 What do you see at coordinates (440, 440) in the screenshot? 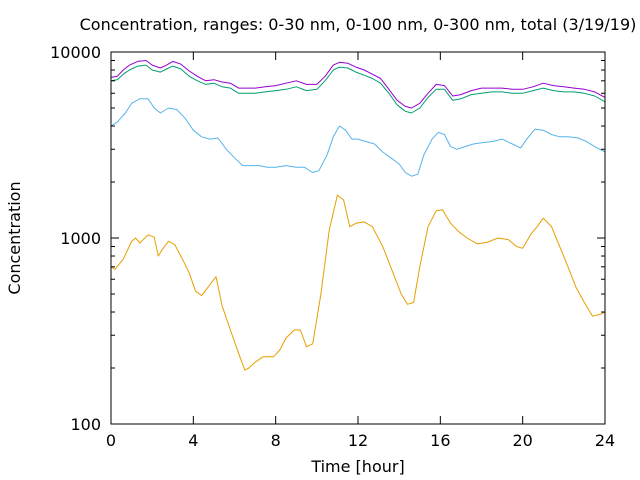
I see `x-tick-label: 16` at bounding box center [440, 440].